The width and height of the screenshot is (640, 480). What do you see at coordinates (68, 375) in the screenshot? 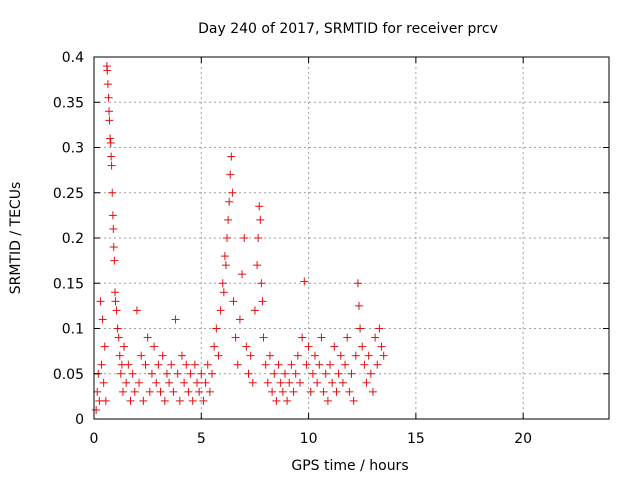
I see `y-tick-label: 0.05` at bounding box center [68, 375].